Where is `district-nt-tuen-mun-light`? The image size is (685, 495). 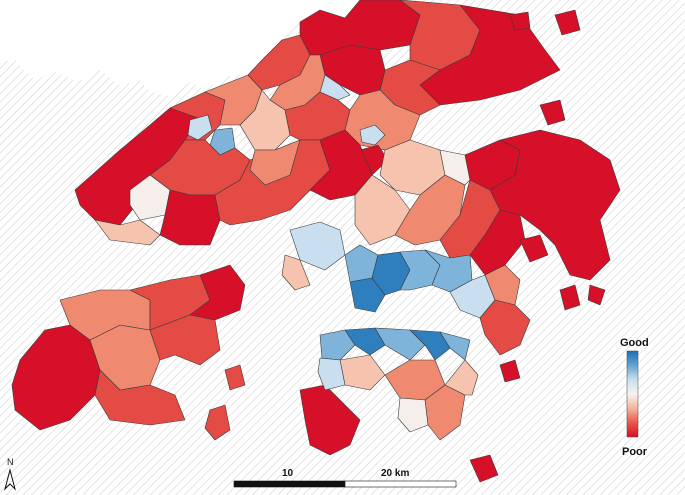 district-nt-tuen-mun-light is located at coordinates (127, 232).